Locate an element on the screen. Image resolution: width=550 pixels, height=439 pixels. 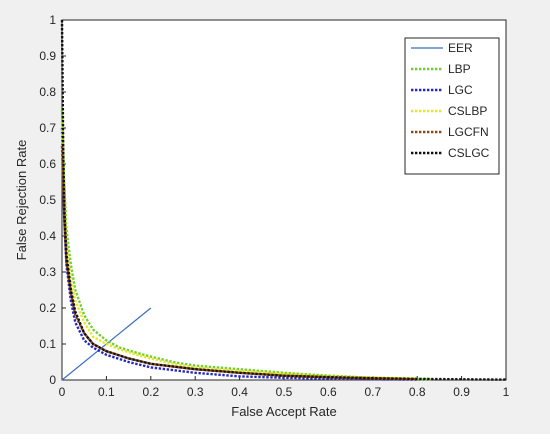
y-tick-label: 0.8 is located at coordinates (47, 92).